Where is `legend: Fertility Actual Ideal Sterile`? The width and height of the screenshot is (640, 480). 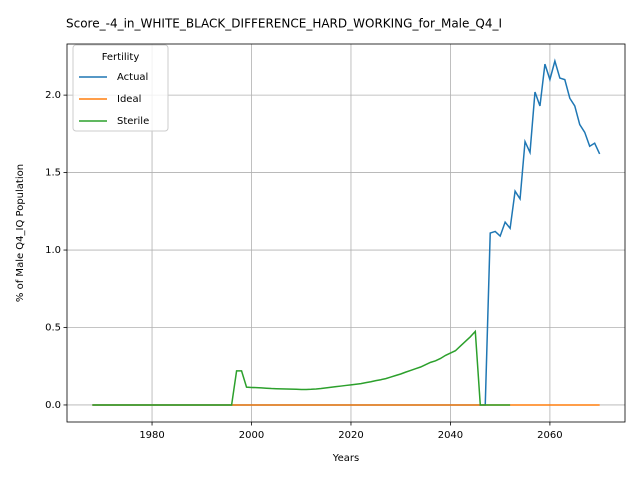
legend: Fertility Actual Ideal Sterile is located at coordinates (120, 88).